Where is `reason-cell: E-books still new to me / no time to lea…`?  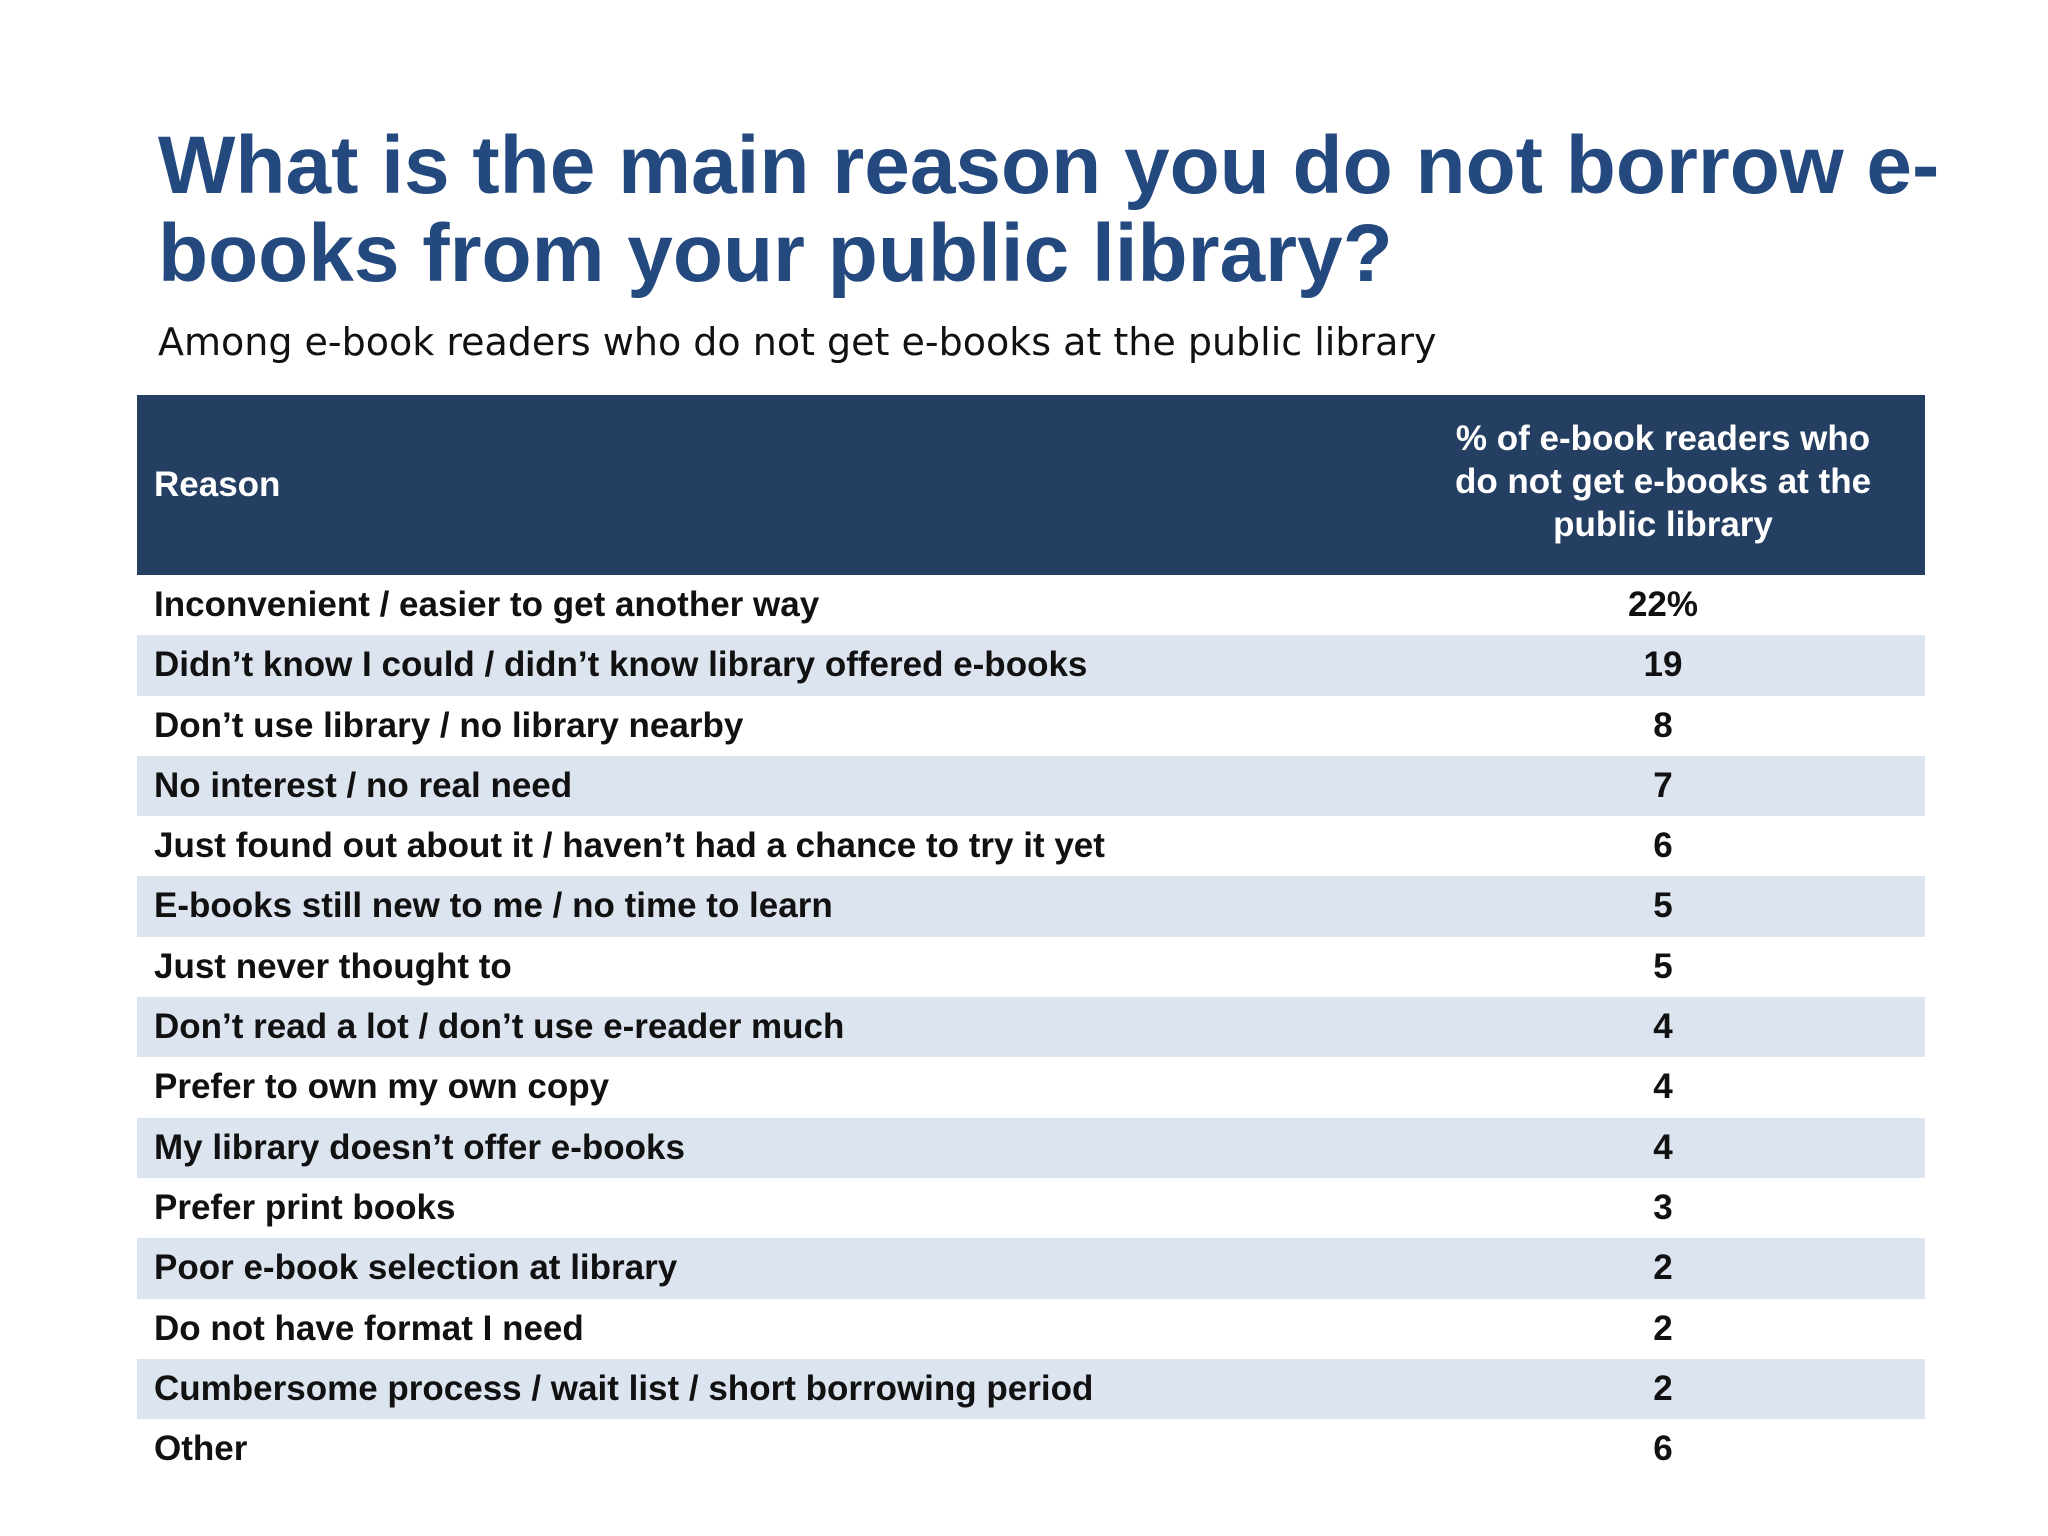
reason-cell: E-books still new to me / no time to lea… is located at coordinates (493, 906).